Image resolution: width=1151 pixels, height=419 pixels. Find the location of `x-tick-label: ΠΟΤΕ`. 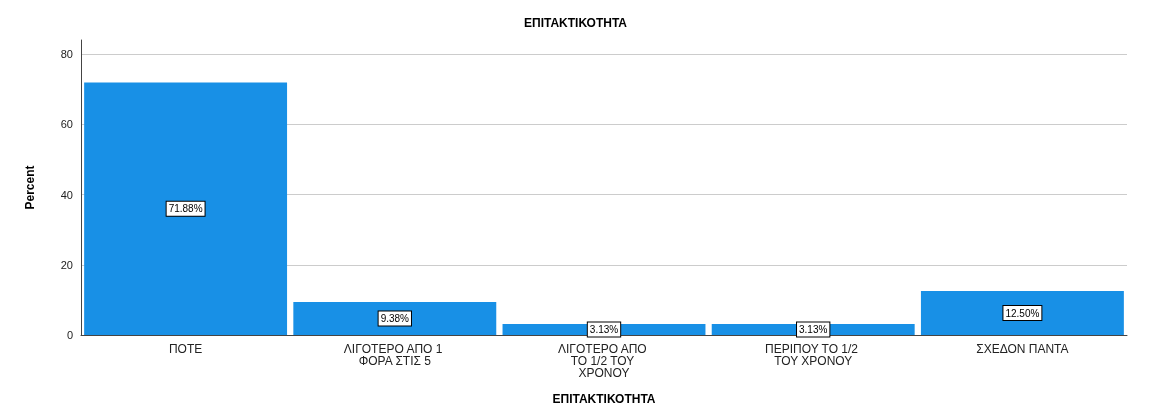

x-tick-label: ΠΟΤΕ is located at coordinates (185, 349).